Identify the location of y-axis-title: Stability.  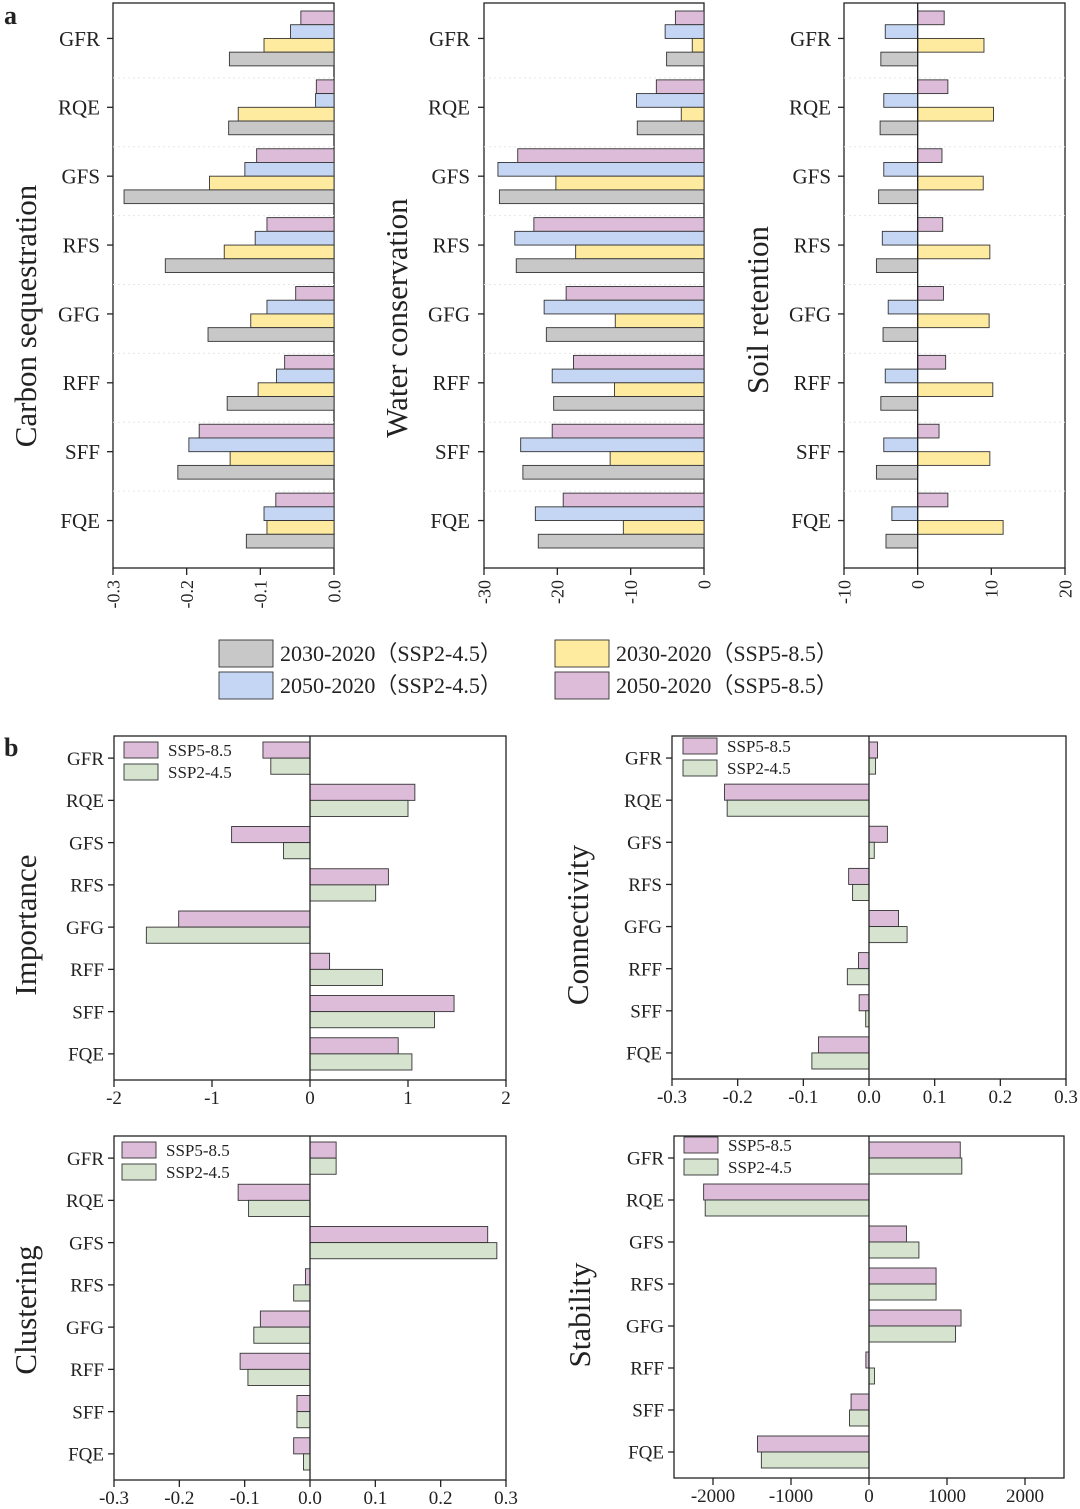
(579, 1315).